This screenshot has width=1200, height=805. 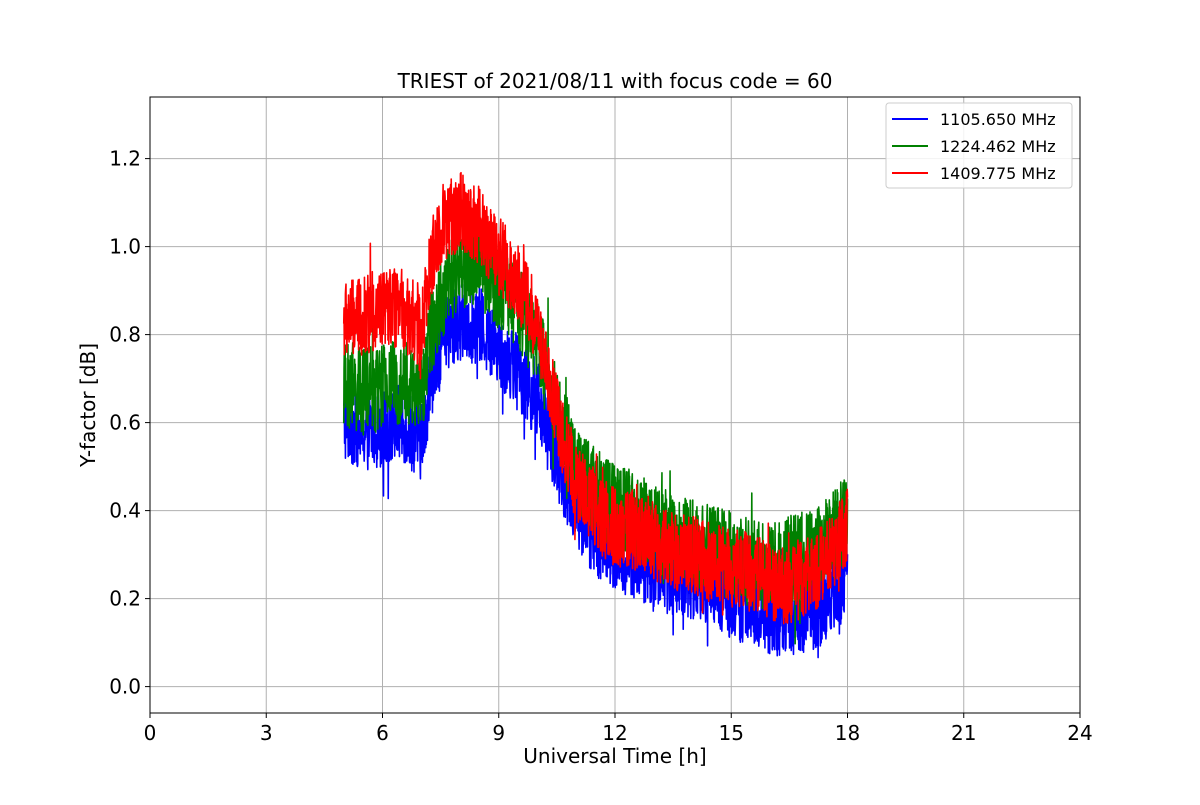 What do you see at coordinates (498, 733) in the screenshot?
I see `x-tick-label: 9` at bounding box center [498, 733].